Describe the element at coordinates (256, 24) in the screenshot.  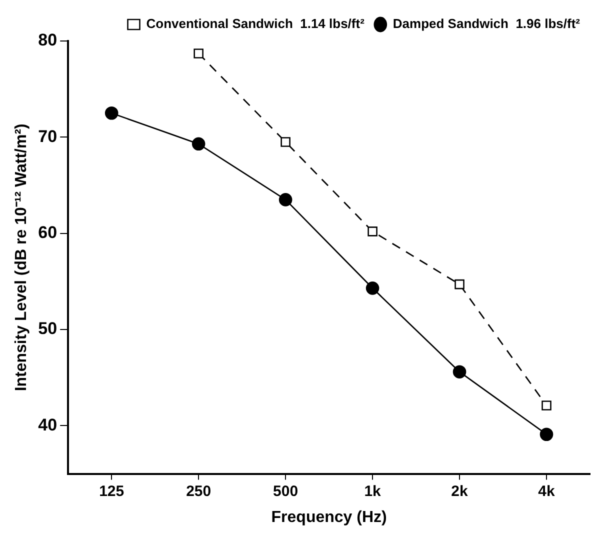
I see `legend-label: Conventional Sandwich 1.14 lbs/ft²` at that location.